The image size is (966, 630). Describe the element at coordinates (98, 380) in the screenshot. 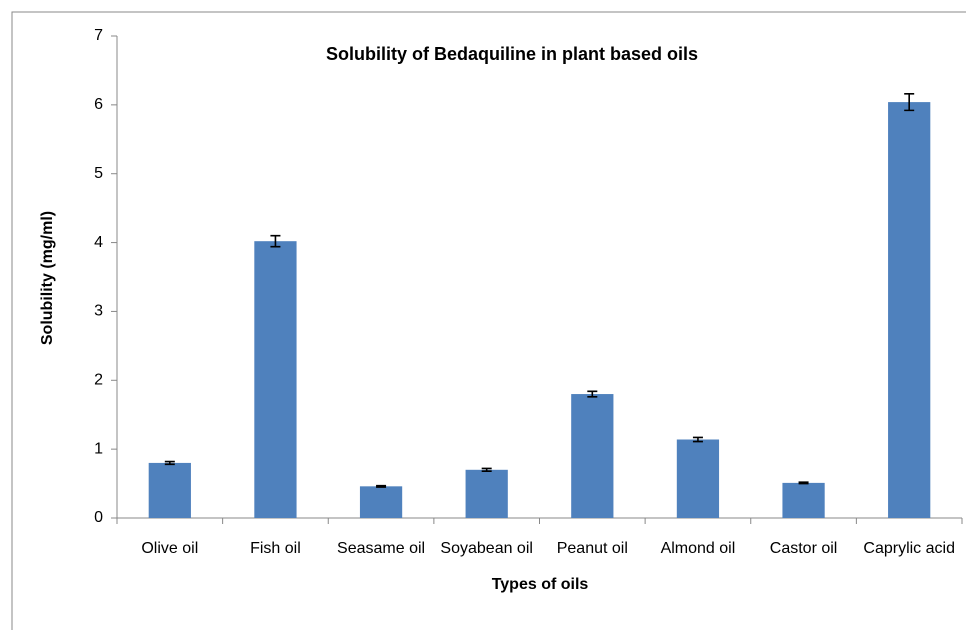

I see `y-tick-label: 2` at that location.